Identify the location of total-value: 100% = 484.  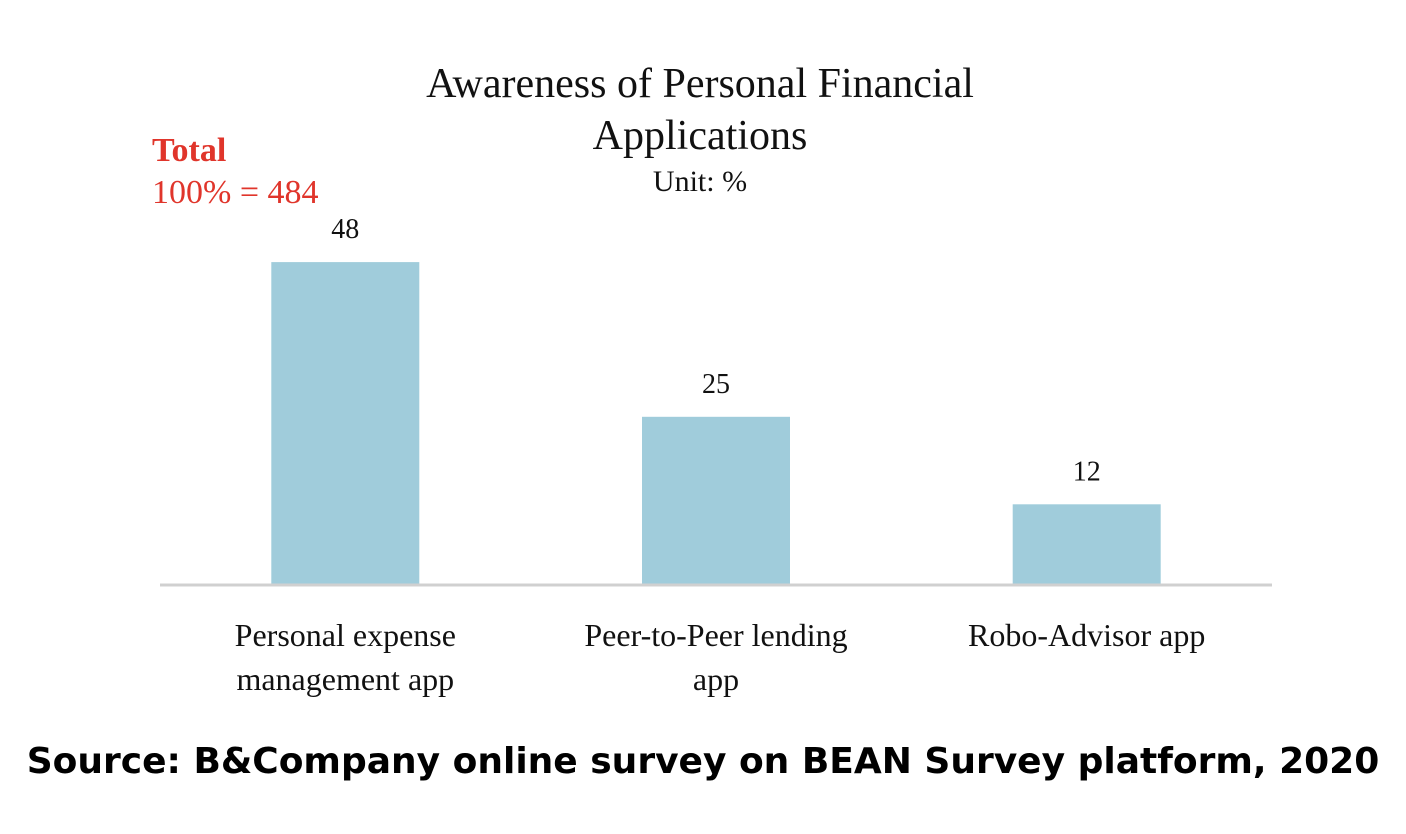
(235, 192).